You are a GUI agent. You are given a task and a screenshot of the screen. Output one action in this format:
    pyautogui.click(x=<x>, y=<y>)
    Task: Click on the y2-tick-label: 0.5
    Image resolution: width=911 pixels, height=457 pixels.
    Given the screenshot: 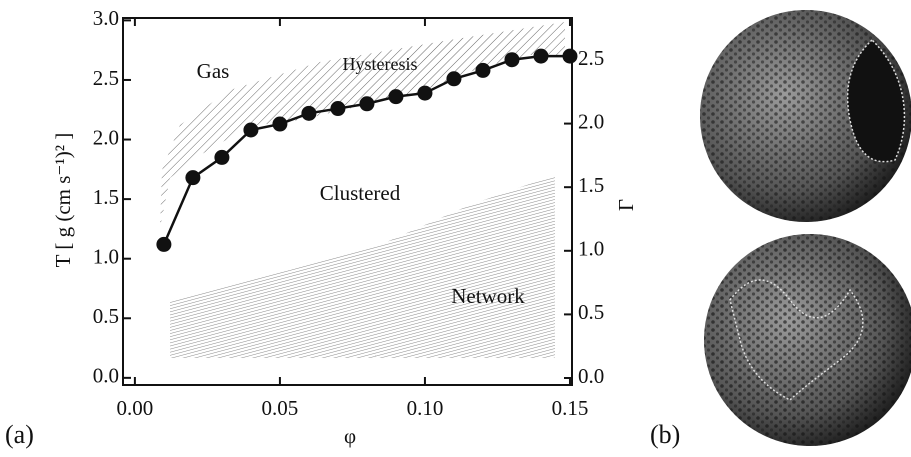 What is the action you would take?
    pyautogui.click(x=591, y=312)
    